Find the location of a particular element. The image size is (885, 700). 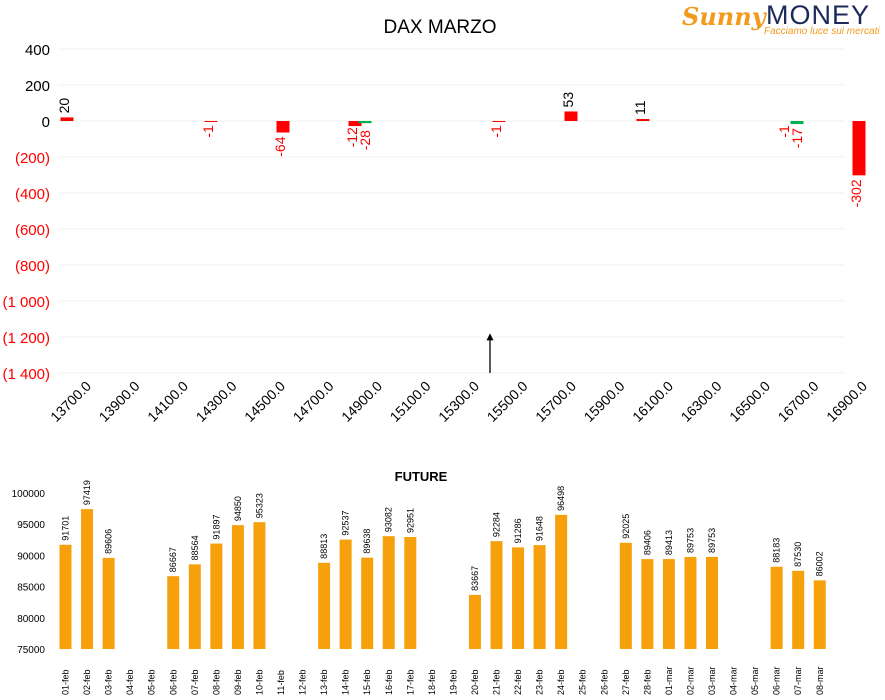

future-x-tick-label: 18-feb is located at coordinates (432, 682).